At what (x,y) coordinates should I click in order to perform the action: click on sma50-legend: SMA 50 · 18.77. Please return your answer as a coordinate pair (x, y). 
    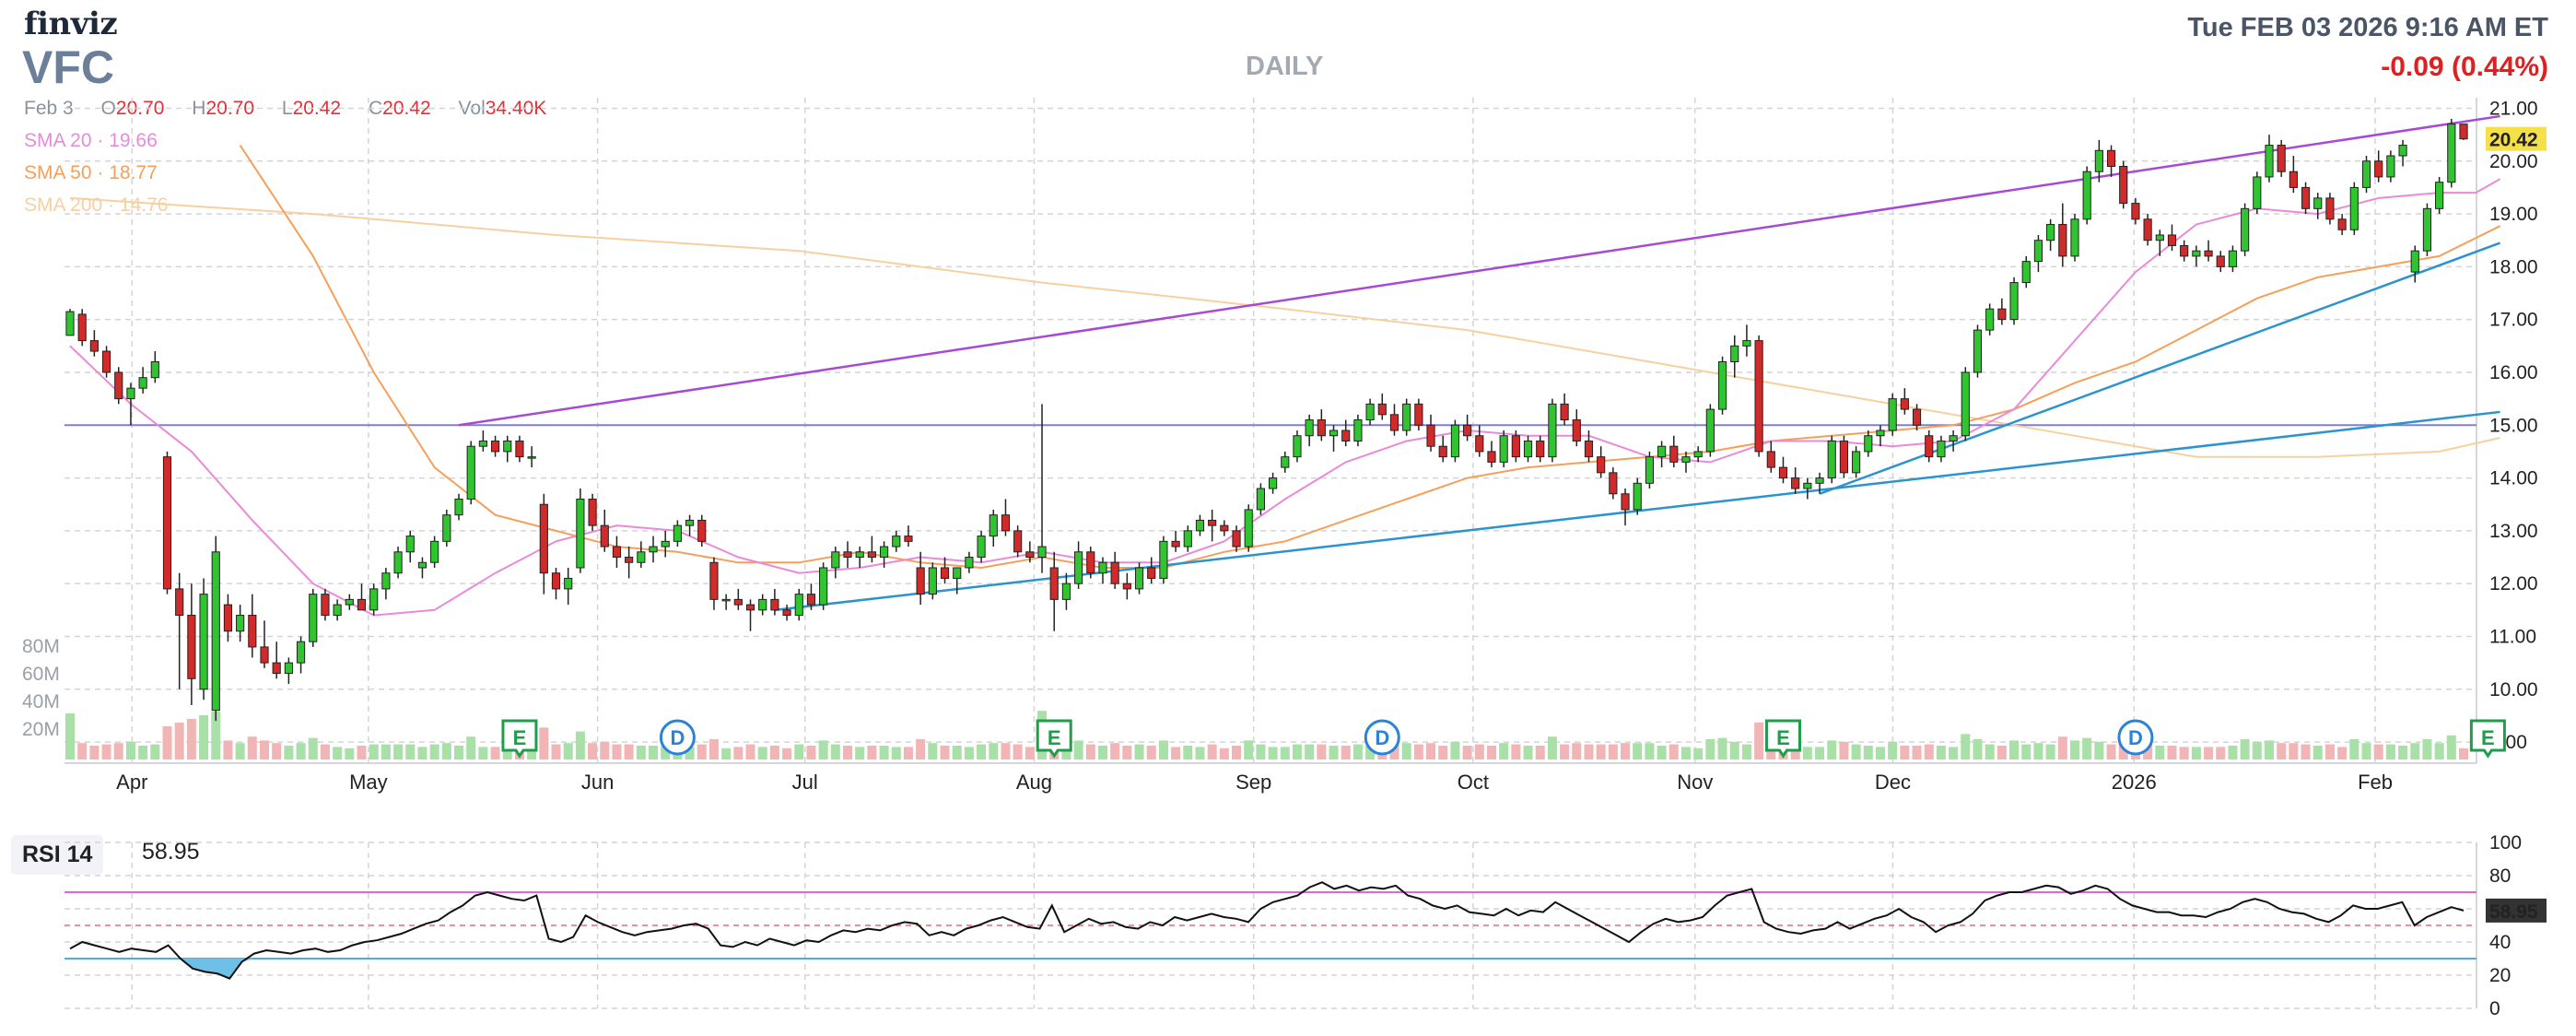
    Looking at the image, I should click on (91, 172).